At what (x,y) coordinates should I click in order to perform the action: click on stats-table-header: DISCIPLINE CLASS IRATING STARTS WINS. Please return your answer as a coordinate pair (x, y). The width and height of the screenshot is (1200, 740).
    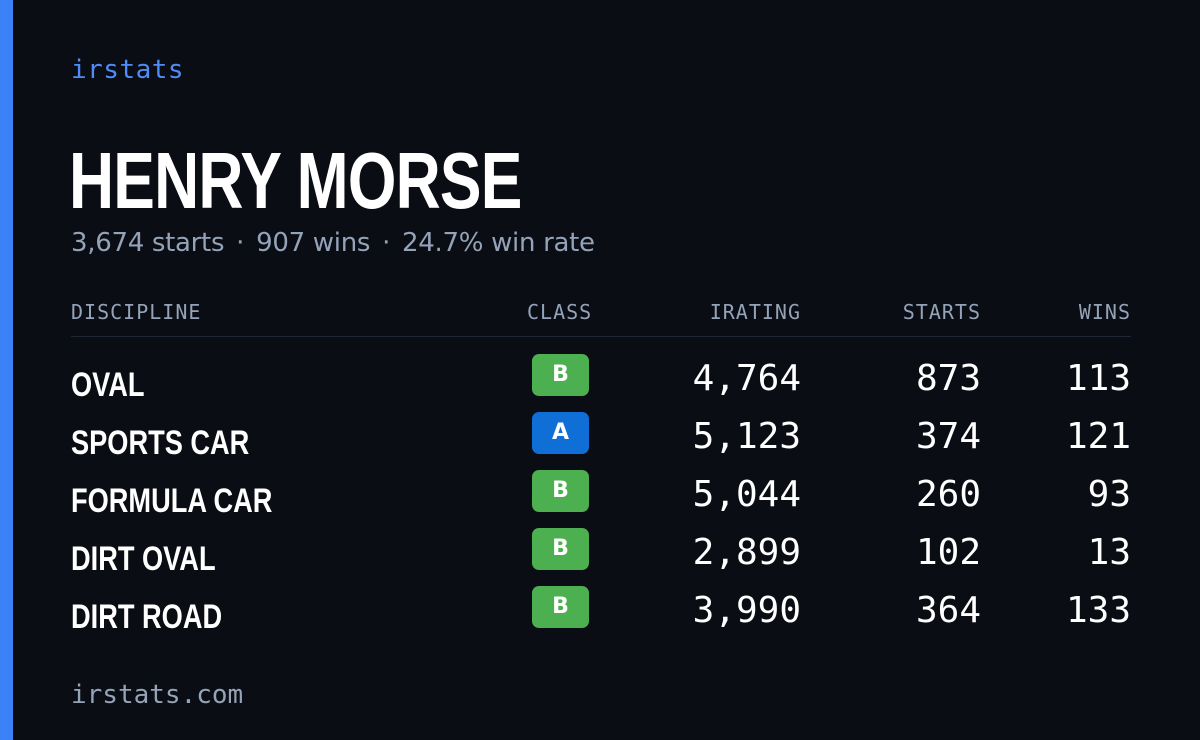
    Looking at the image, I should click on (601, 318).